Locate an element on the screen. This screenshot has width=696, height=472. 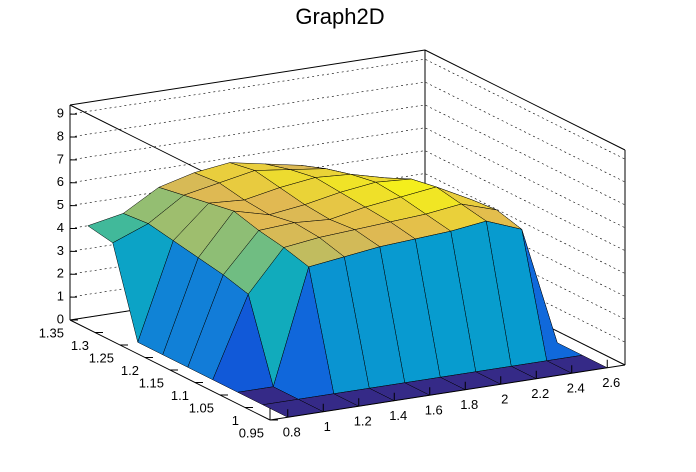
x-tick-label: 1.2 is located at coordinates (363, 421).